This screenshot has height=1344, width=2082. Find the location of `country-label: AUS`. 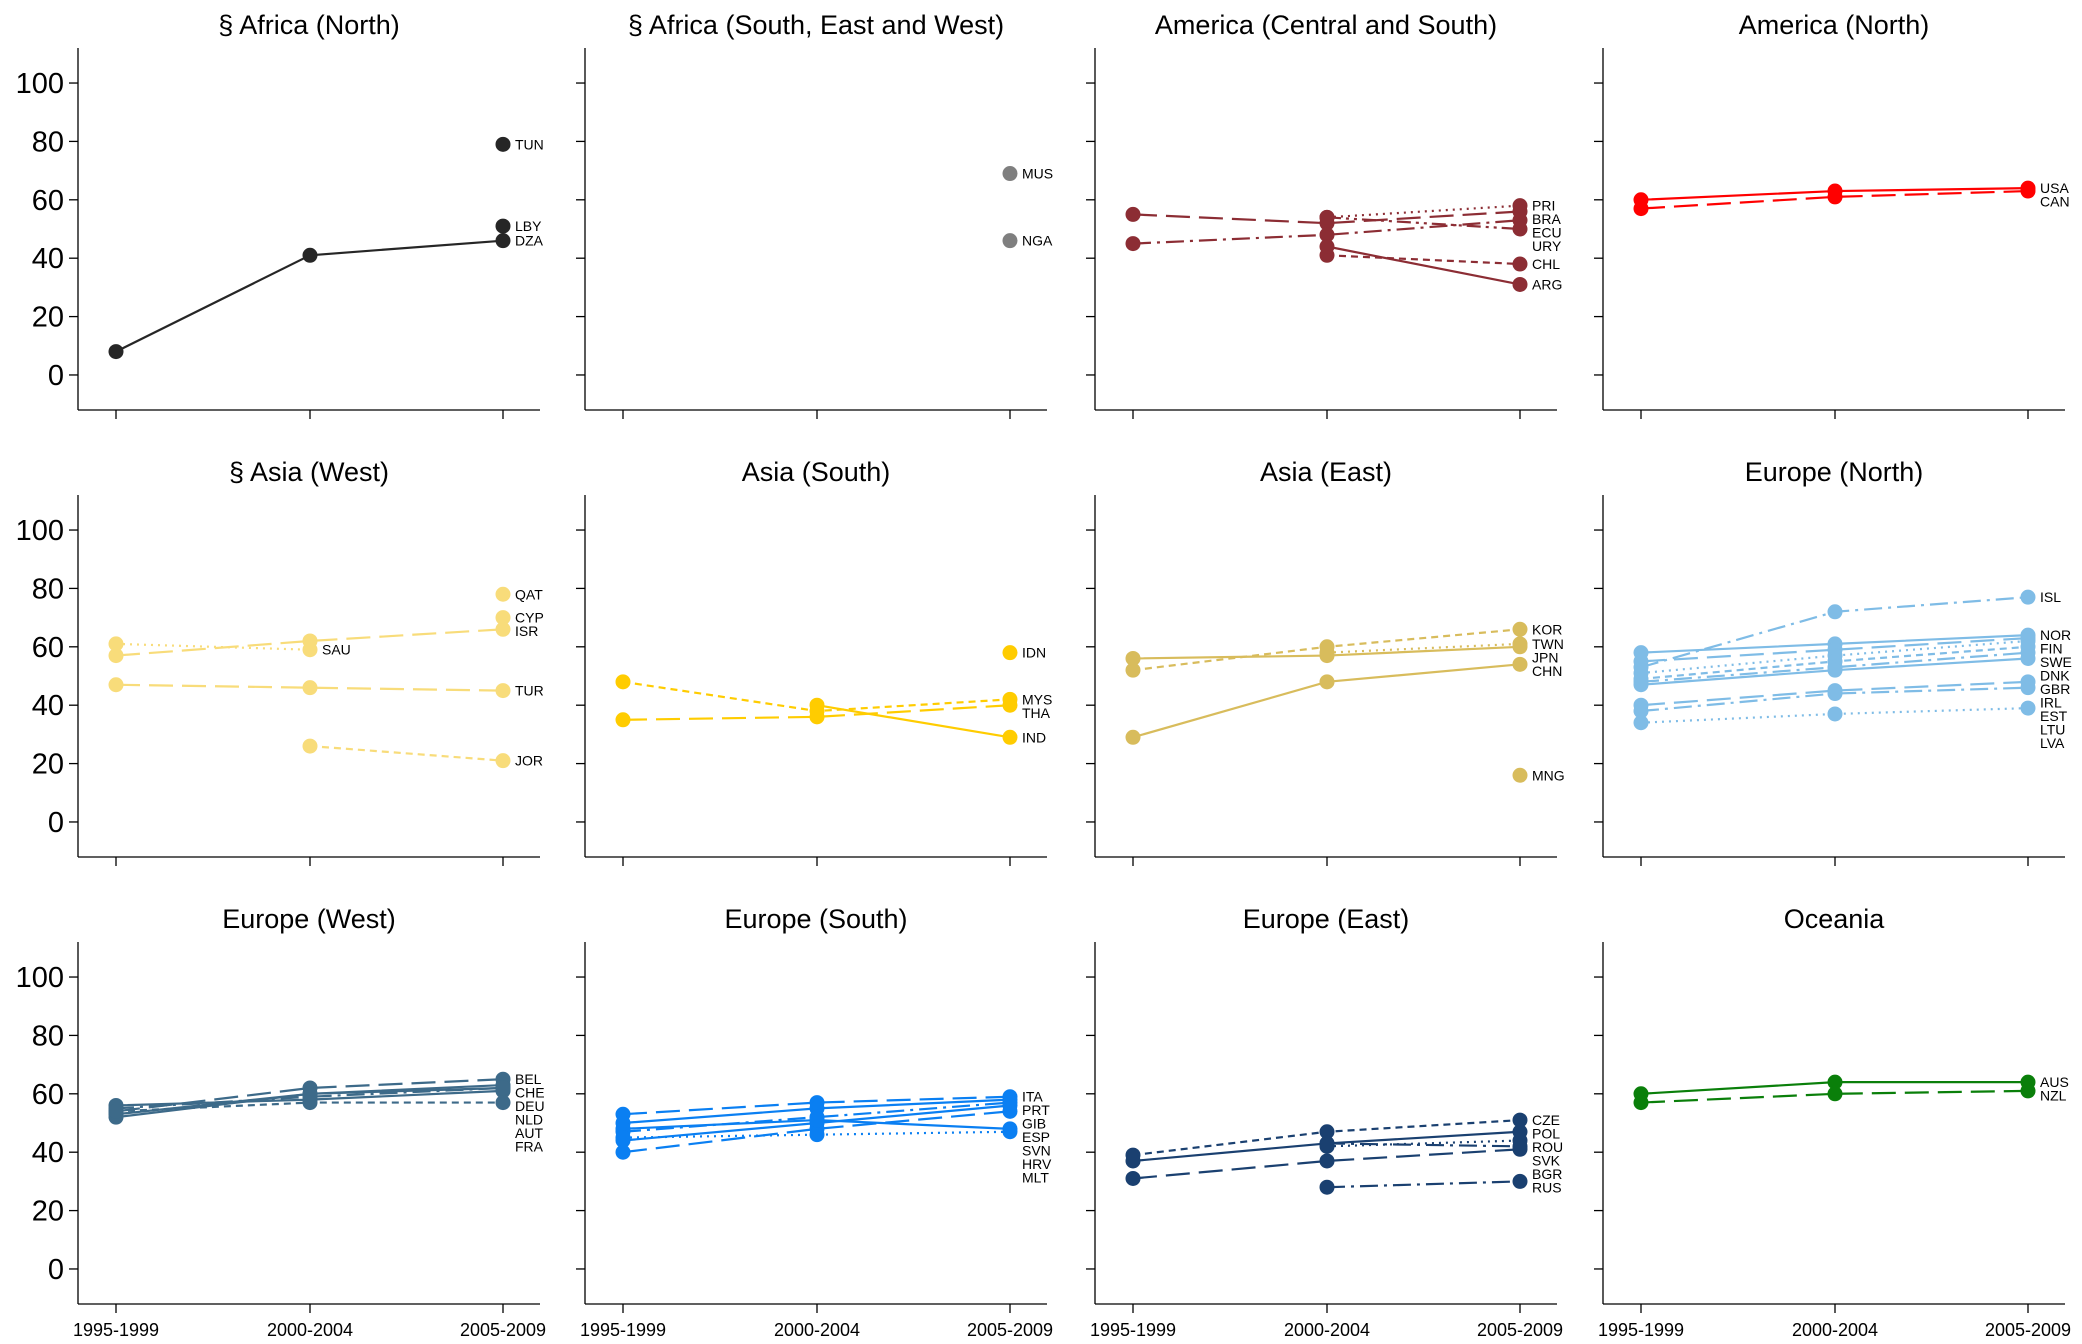

country-label: AUS is located at coordinates (2054, 1082).